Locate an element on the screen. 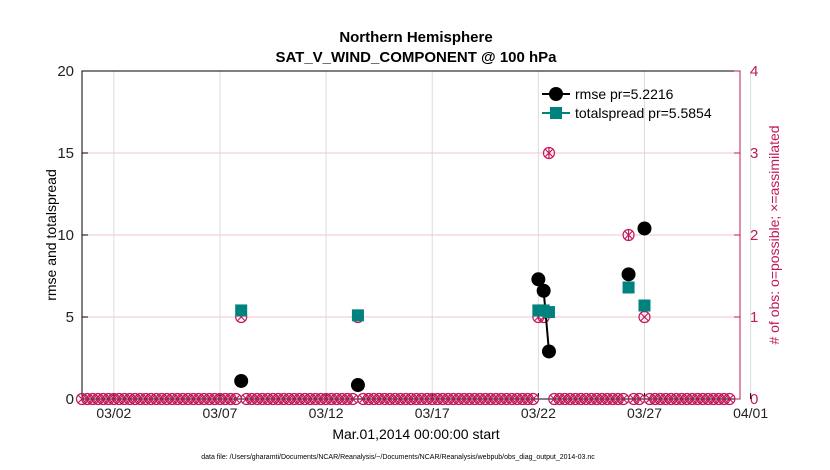 Image resolution: width=830 pixels, height=470 pixels. legend-totalspread-label: totalspread pr=5.5854 is located at coordinates (643, 113).